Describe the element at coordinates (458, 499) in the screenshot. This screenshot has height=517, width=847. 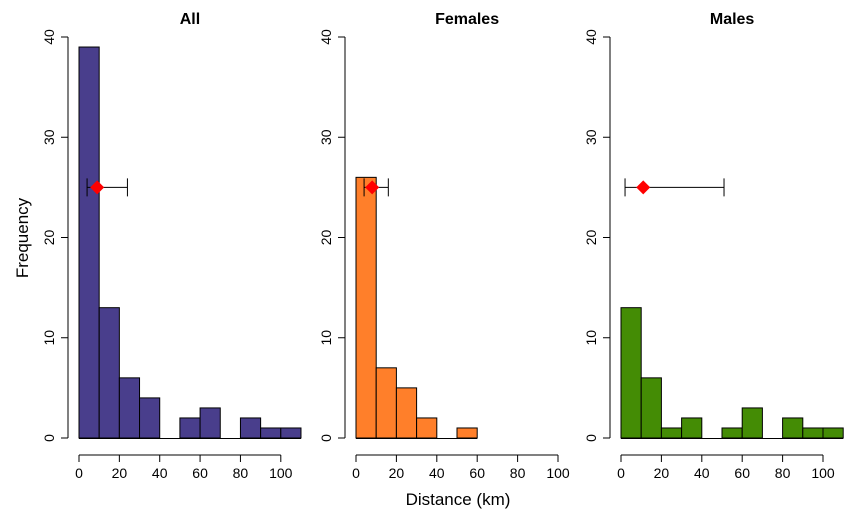
I see `x-axis-label: Distance (km)` at that location.